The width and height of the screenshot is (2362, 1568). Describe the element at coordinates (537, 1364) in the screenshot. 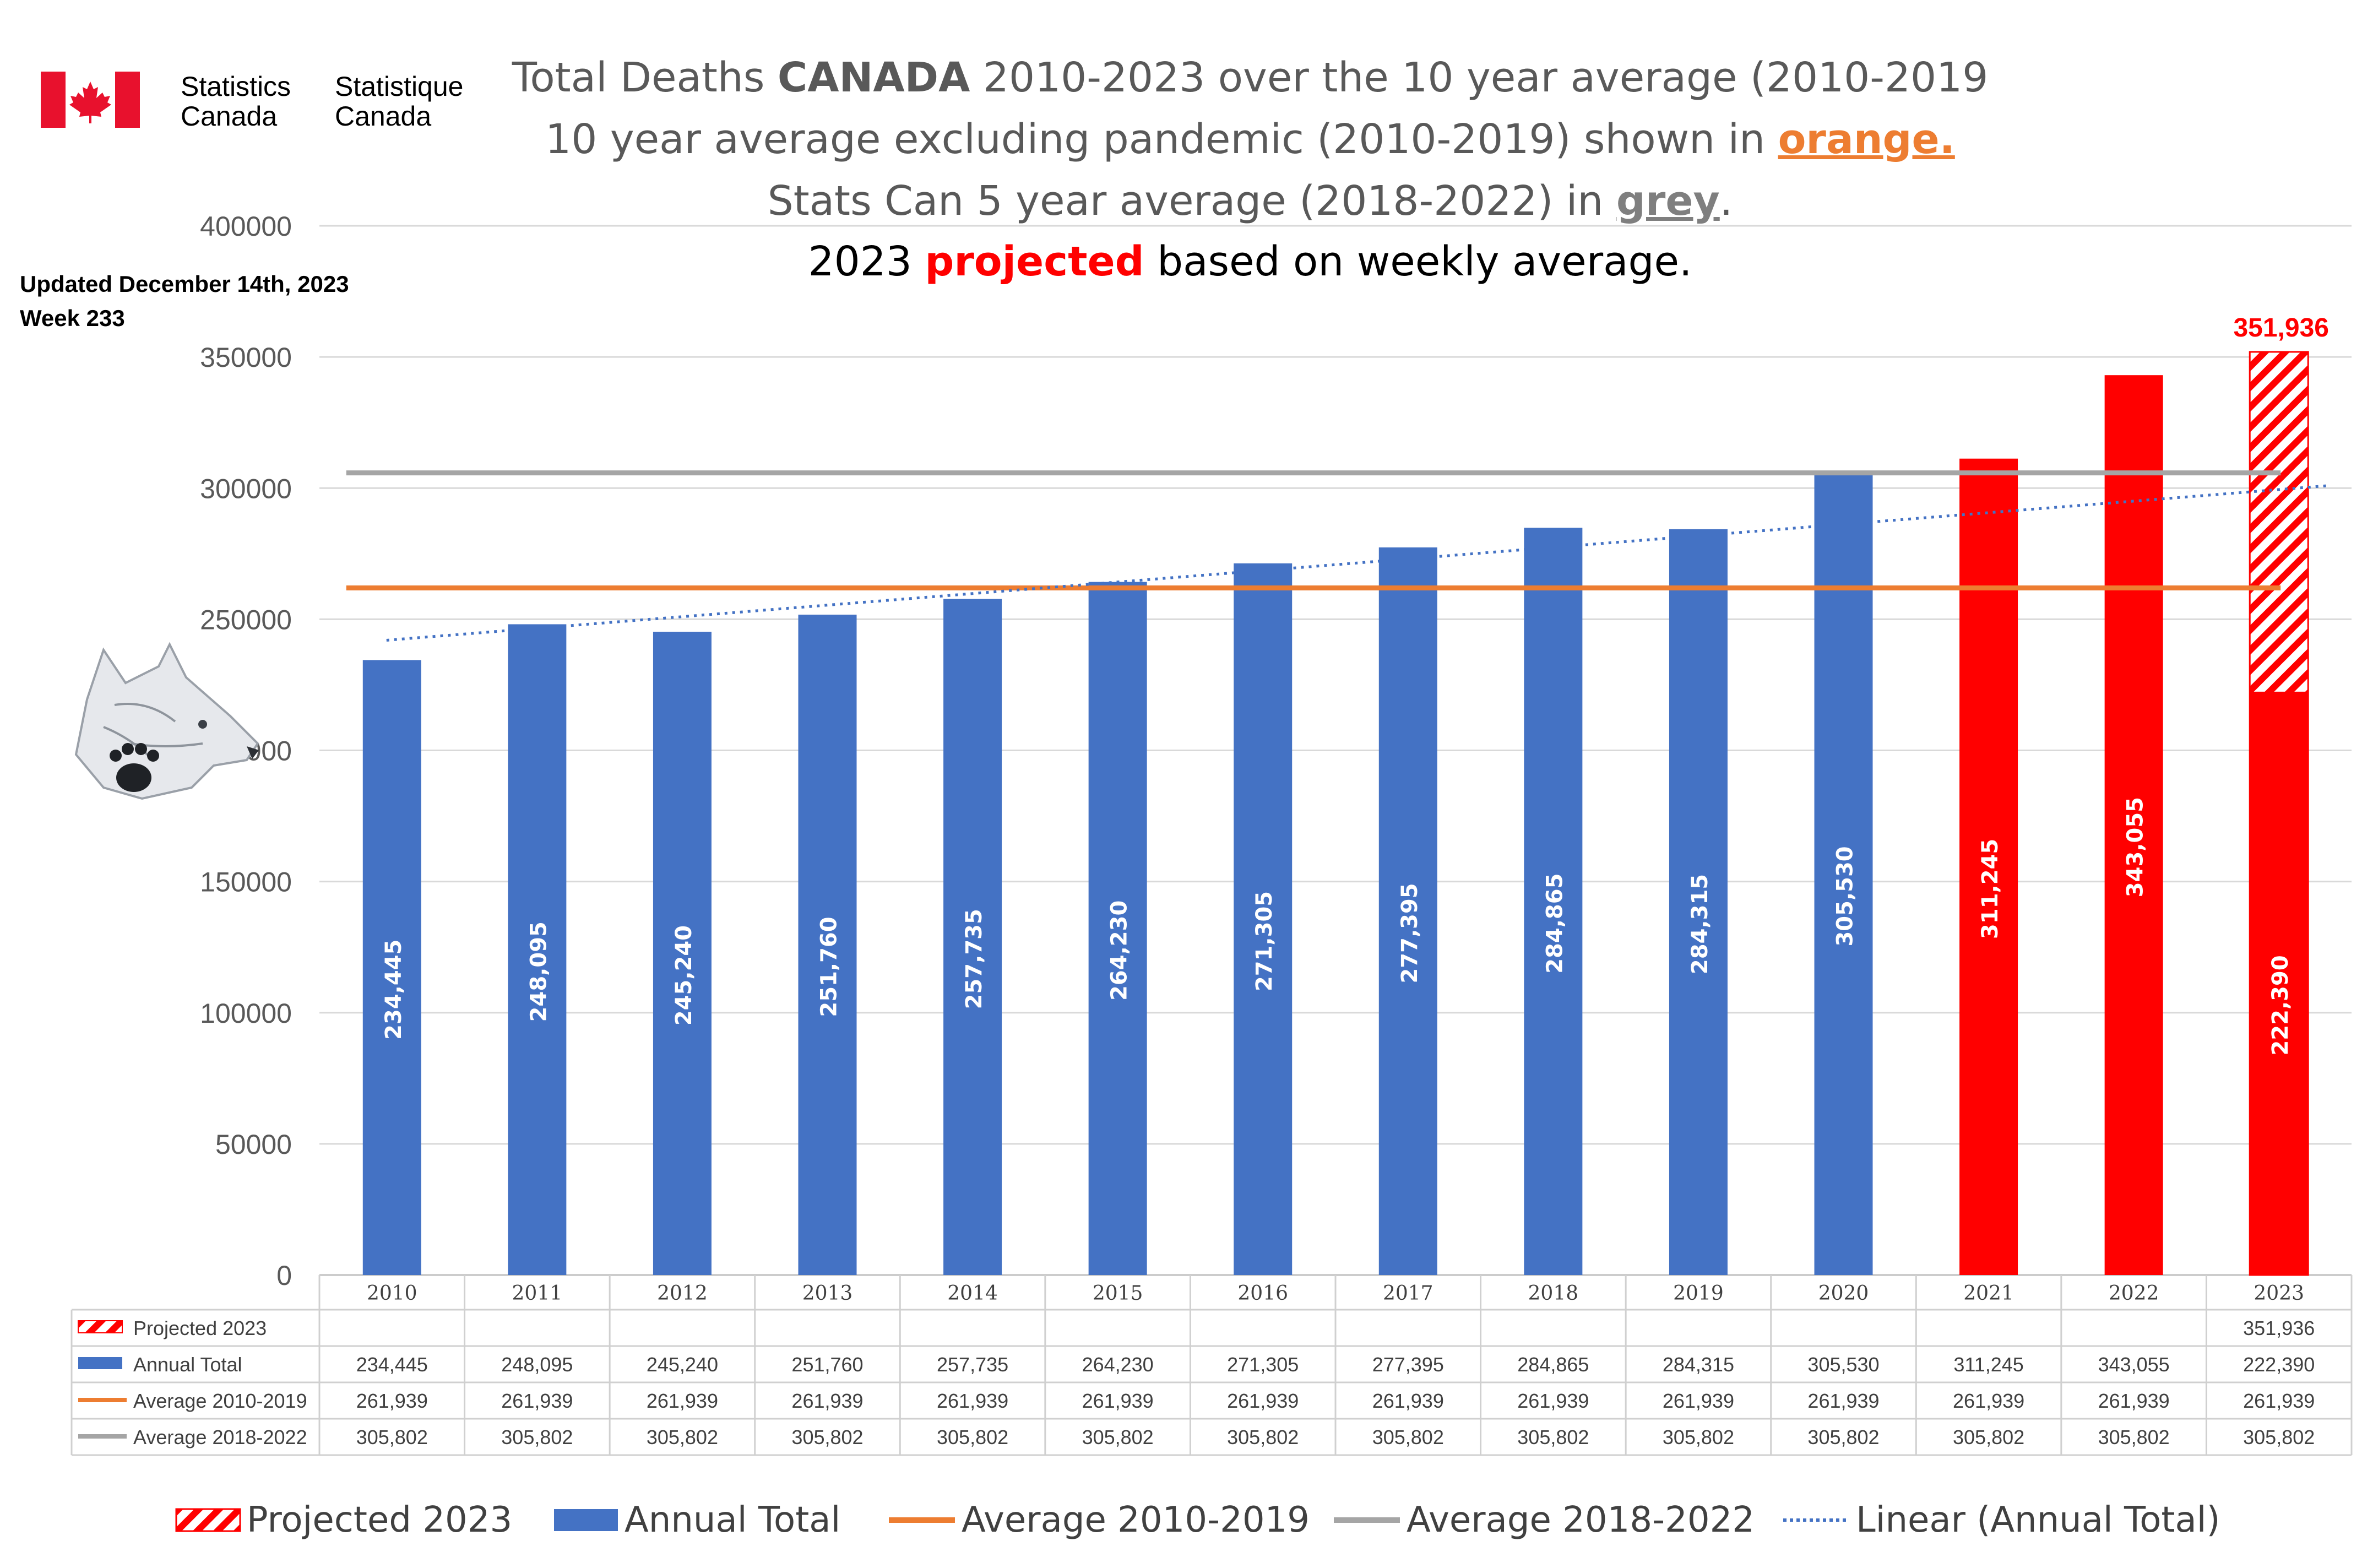

I see `table-cell: 248,095` at that location.